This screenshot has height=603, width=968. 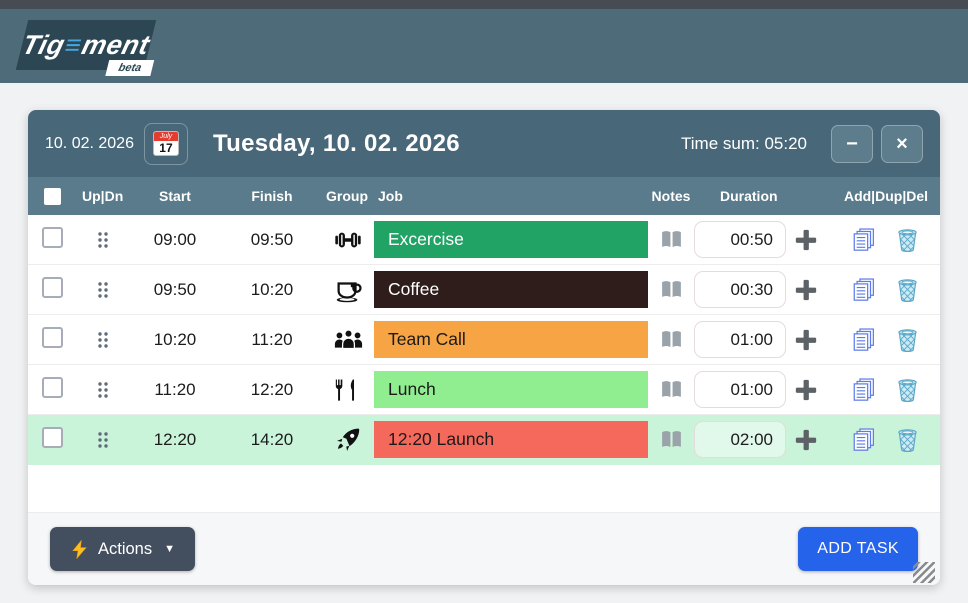 I want to click on finish-time: 14:20, so click(x=272, y=439).